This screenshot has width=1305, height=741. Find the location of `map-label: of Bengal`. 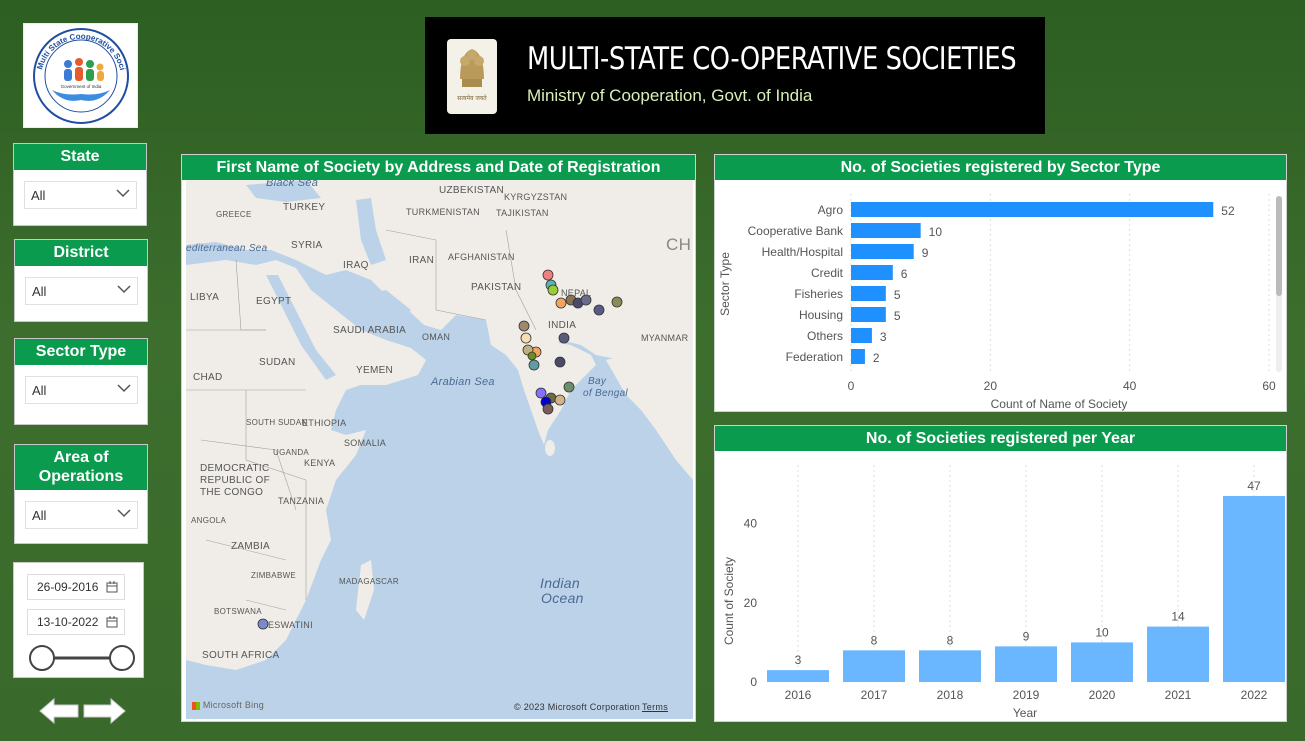

map-label: of Bengal is located at coordinates (605, 393).